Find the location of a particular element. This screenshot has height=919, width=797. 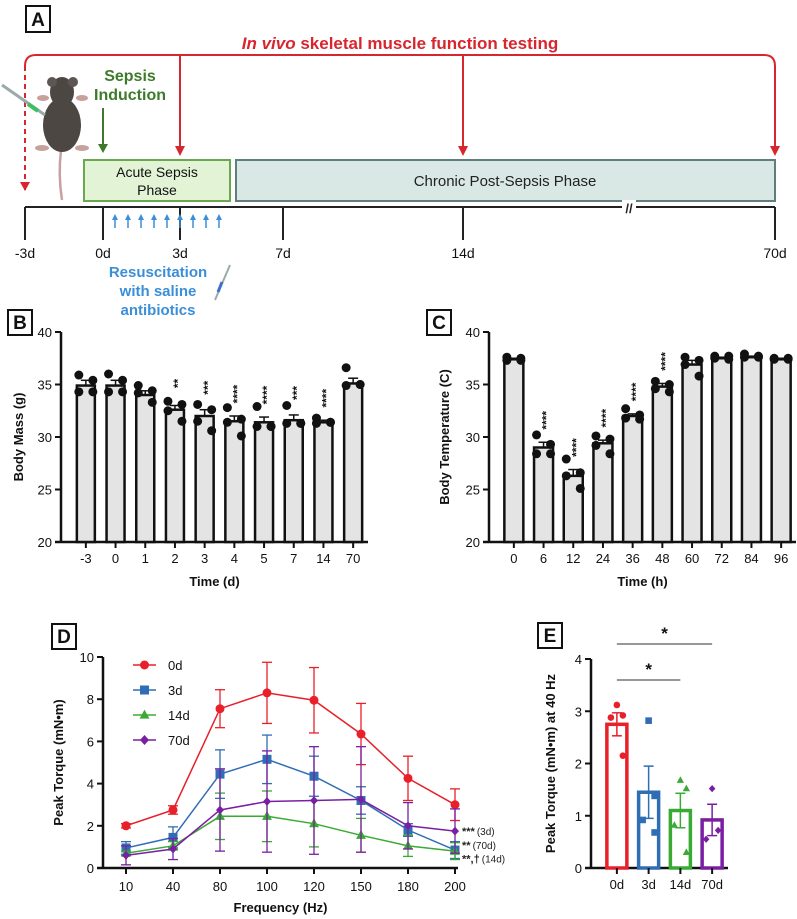

y-tick-label: 10 is located at coordinates (87, 657).